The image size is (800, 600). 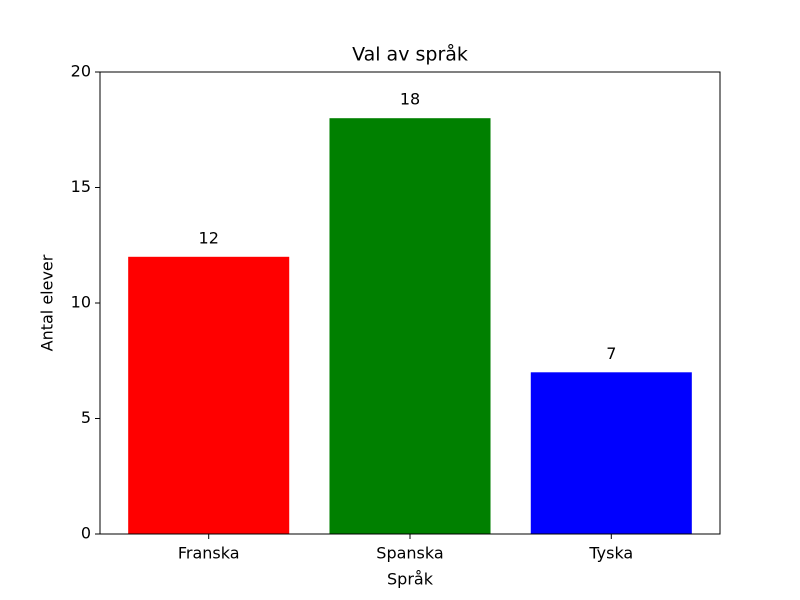 I want to click on value-label: 12, so click(x=209, y=237).